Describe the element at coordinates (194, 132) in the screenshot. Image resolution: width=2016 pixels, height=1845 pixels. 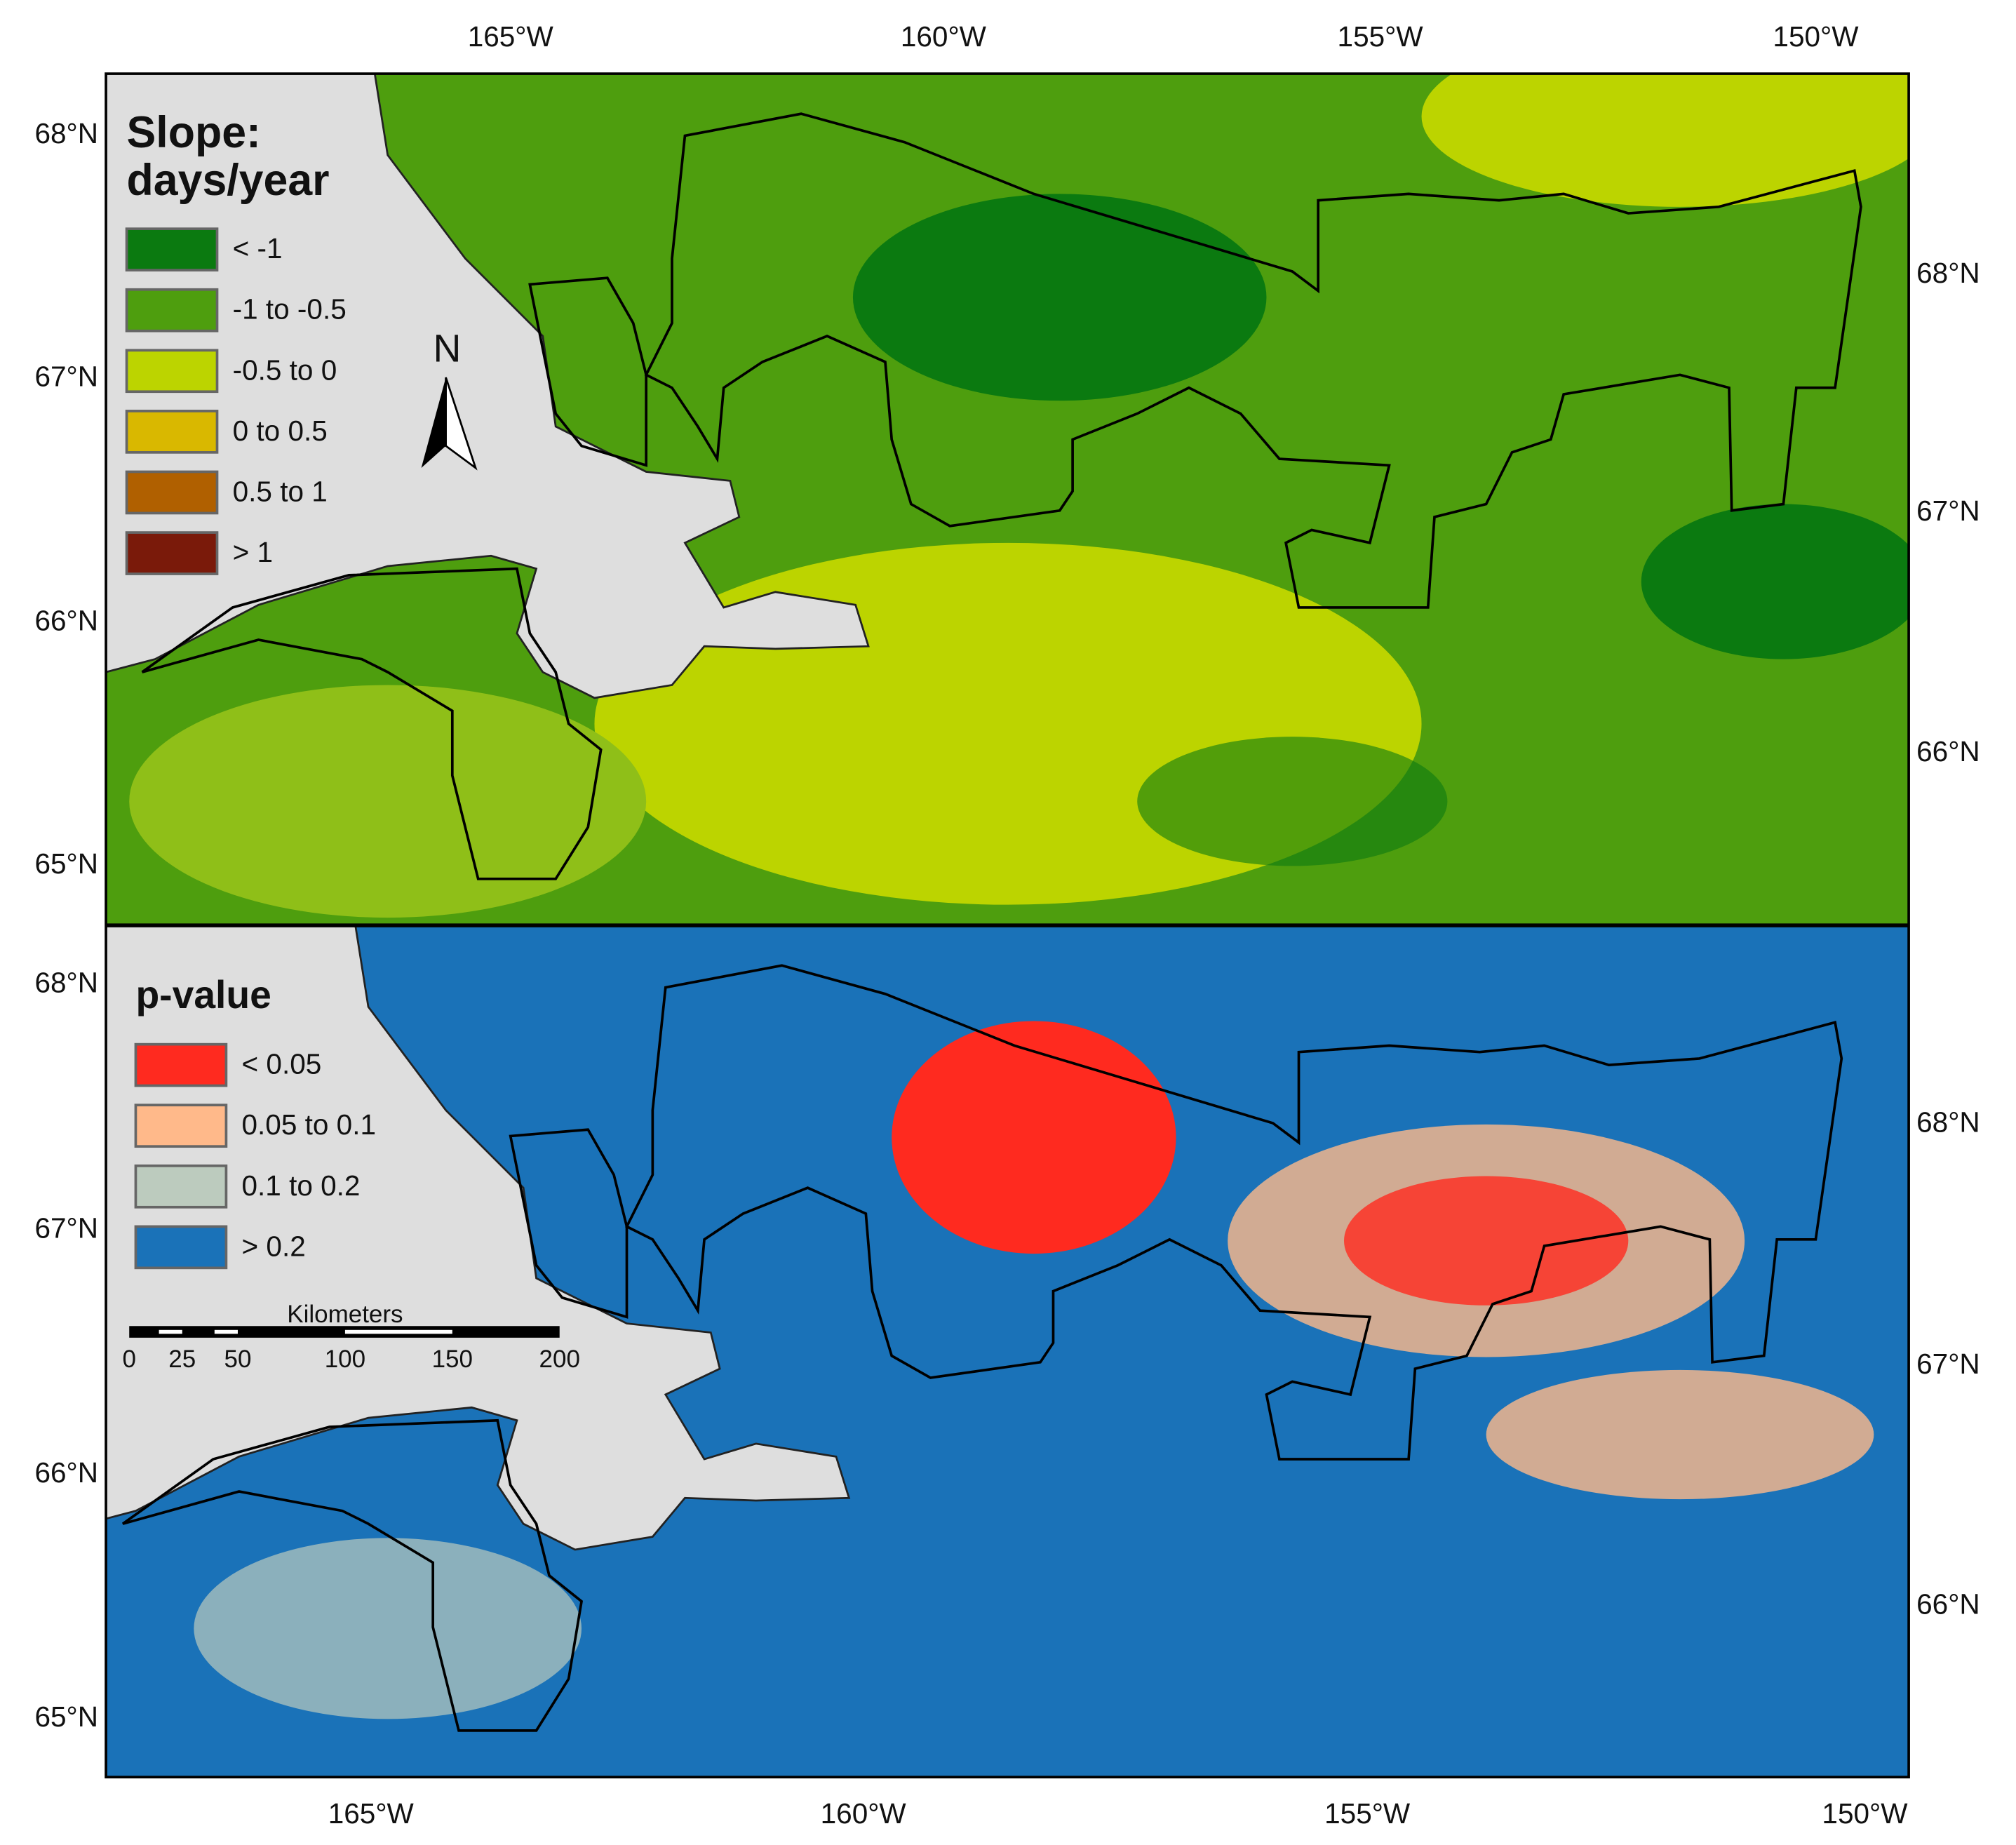
I see `legend-title: Slope:` at that location.